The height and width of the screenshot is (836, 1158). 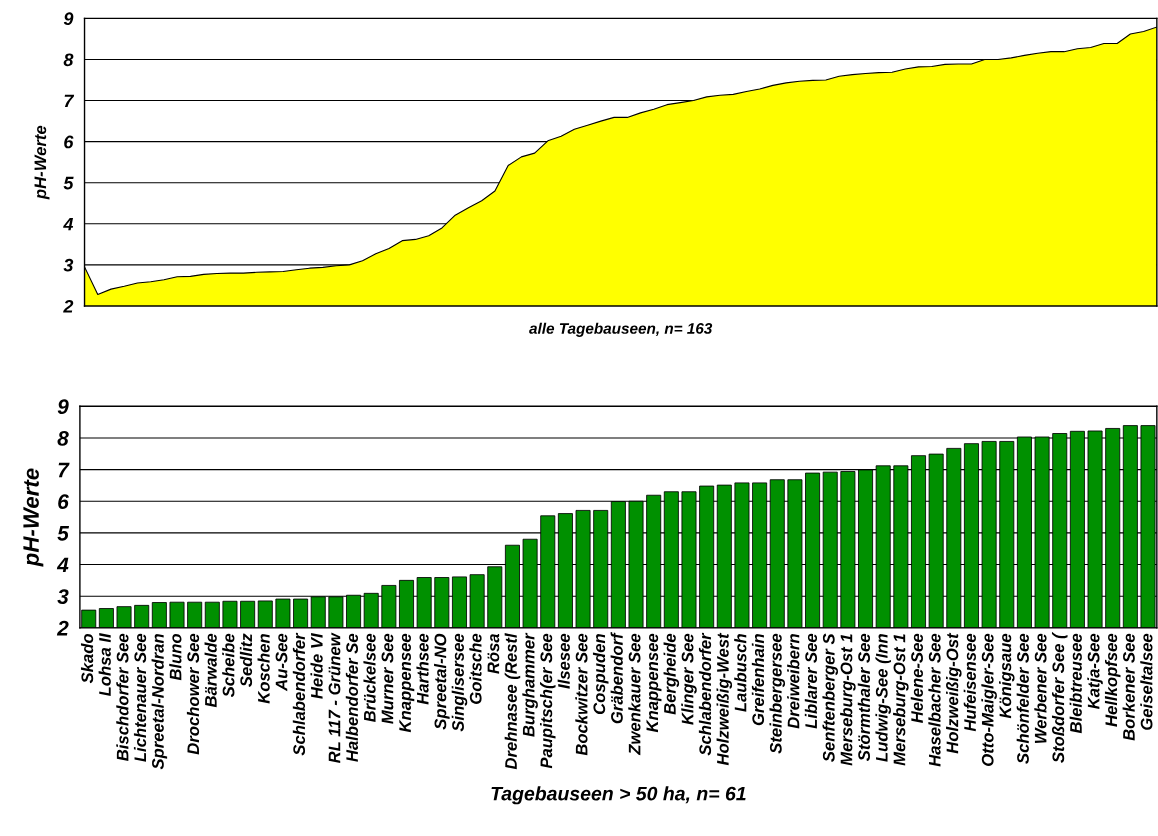 What do you see at coordinates (228, 665) in the screenshot?
I see `x-tick-label: Scheibe` at bounding box center [228, 665].